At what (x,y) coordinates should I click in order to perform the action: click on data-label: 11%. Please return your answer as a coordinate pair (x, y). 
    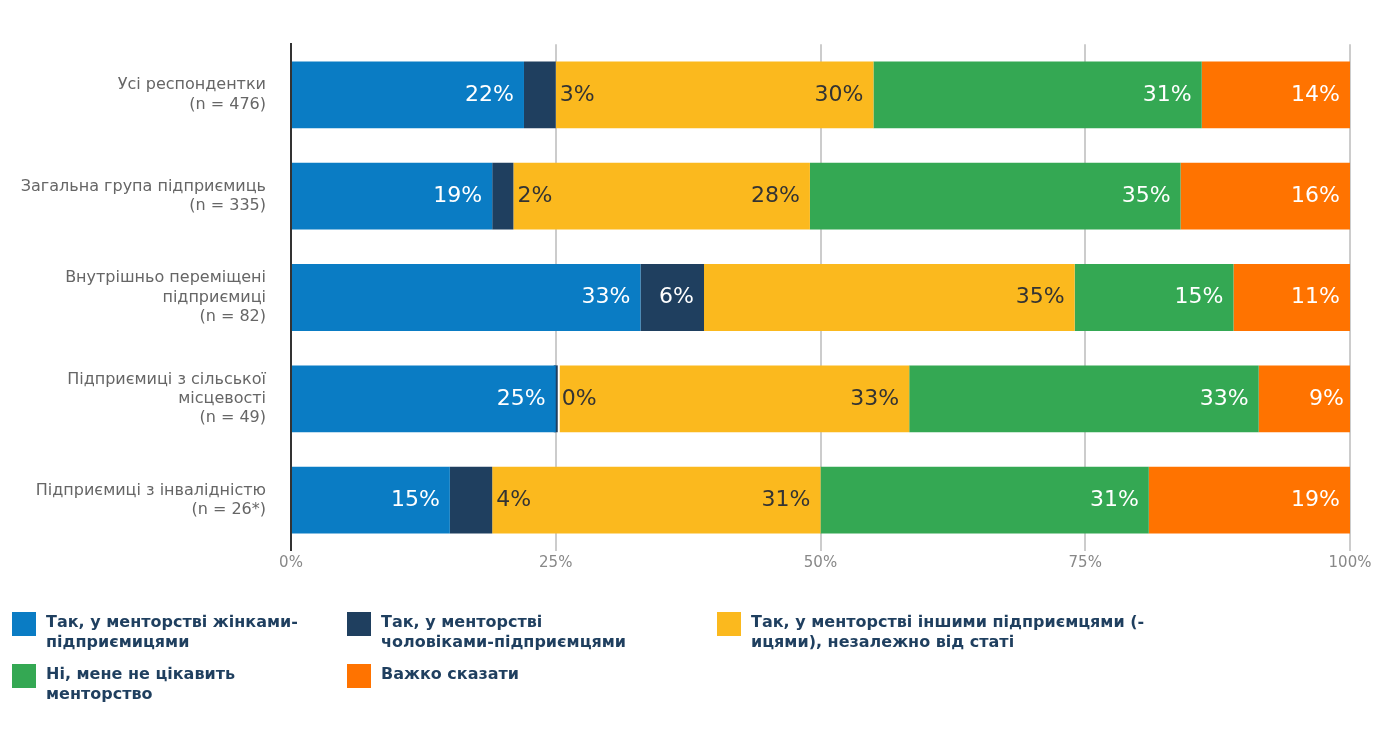
    Looking at the image, I should click on (1315, 296).